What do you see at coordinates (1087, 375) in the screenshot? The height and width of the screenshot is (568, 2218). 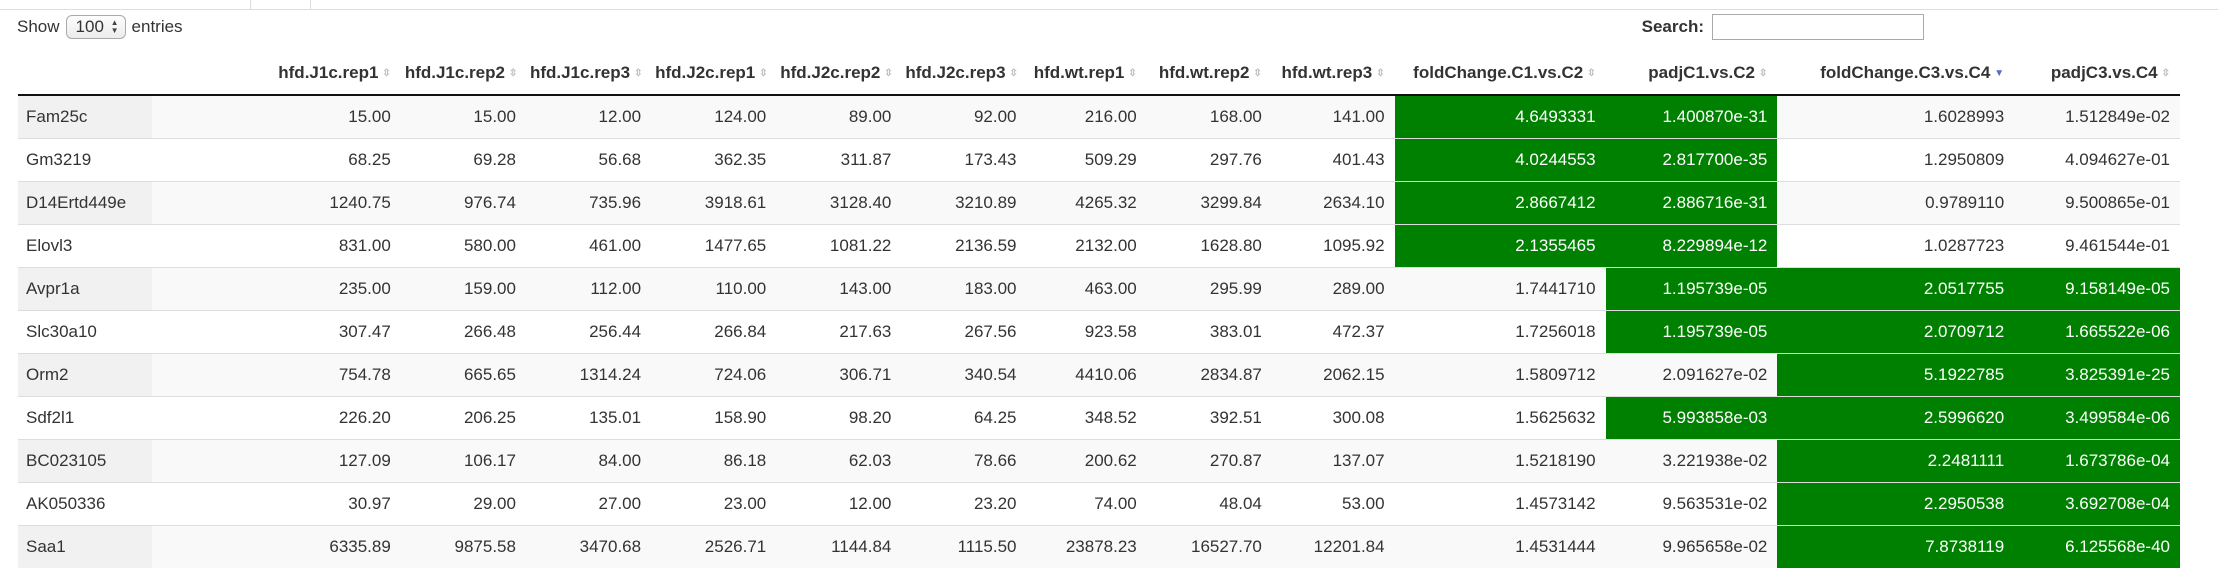 I see `table-cell: 4410.06` at bounding box center [1087, 375].